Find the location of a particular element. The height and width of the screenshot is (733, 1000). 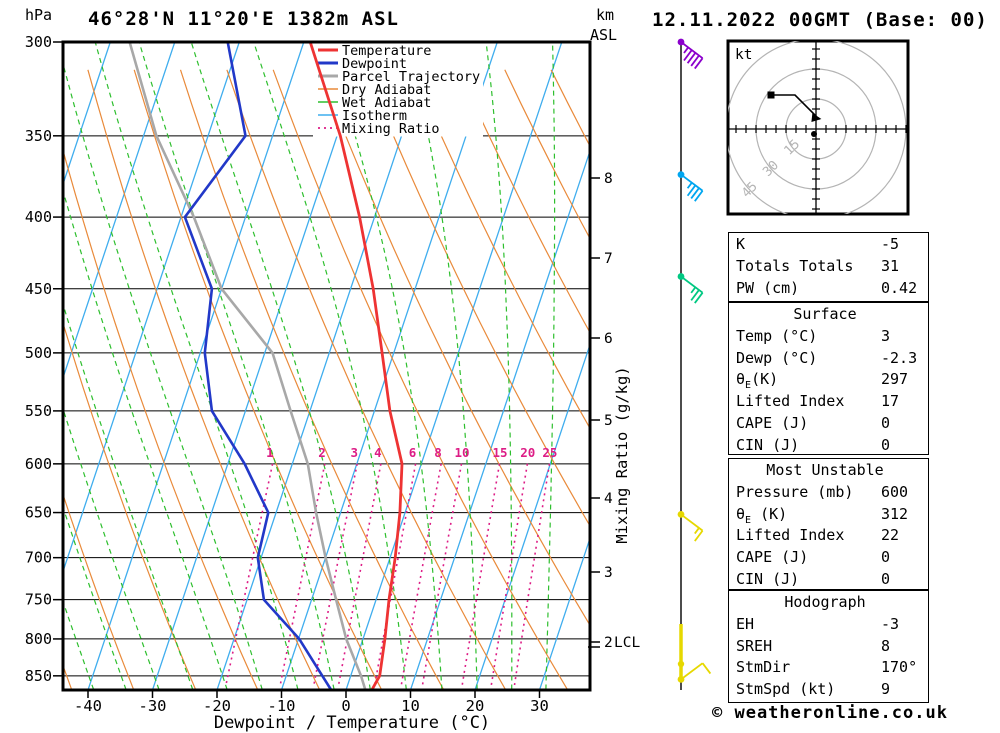

panel-title: Most Unstable is located at coordinates (825, 470).